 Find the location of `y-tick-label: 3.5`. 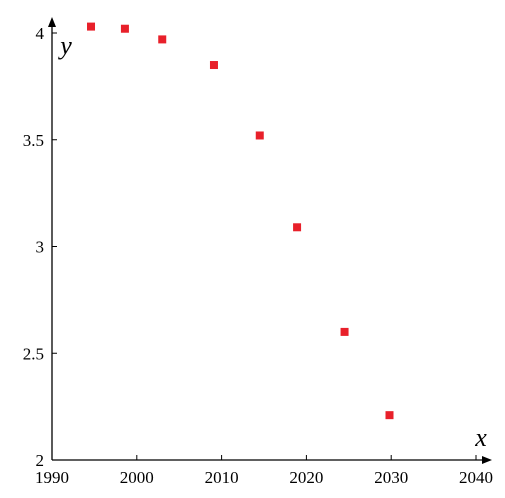

y-tick-label: 3.5 is located at coordinates (33, 140).